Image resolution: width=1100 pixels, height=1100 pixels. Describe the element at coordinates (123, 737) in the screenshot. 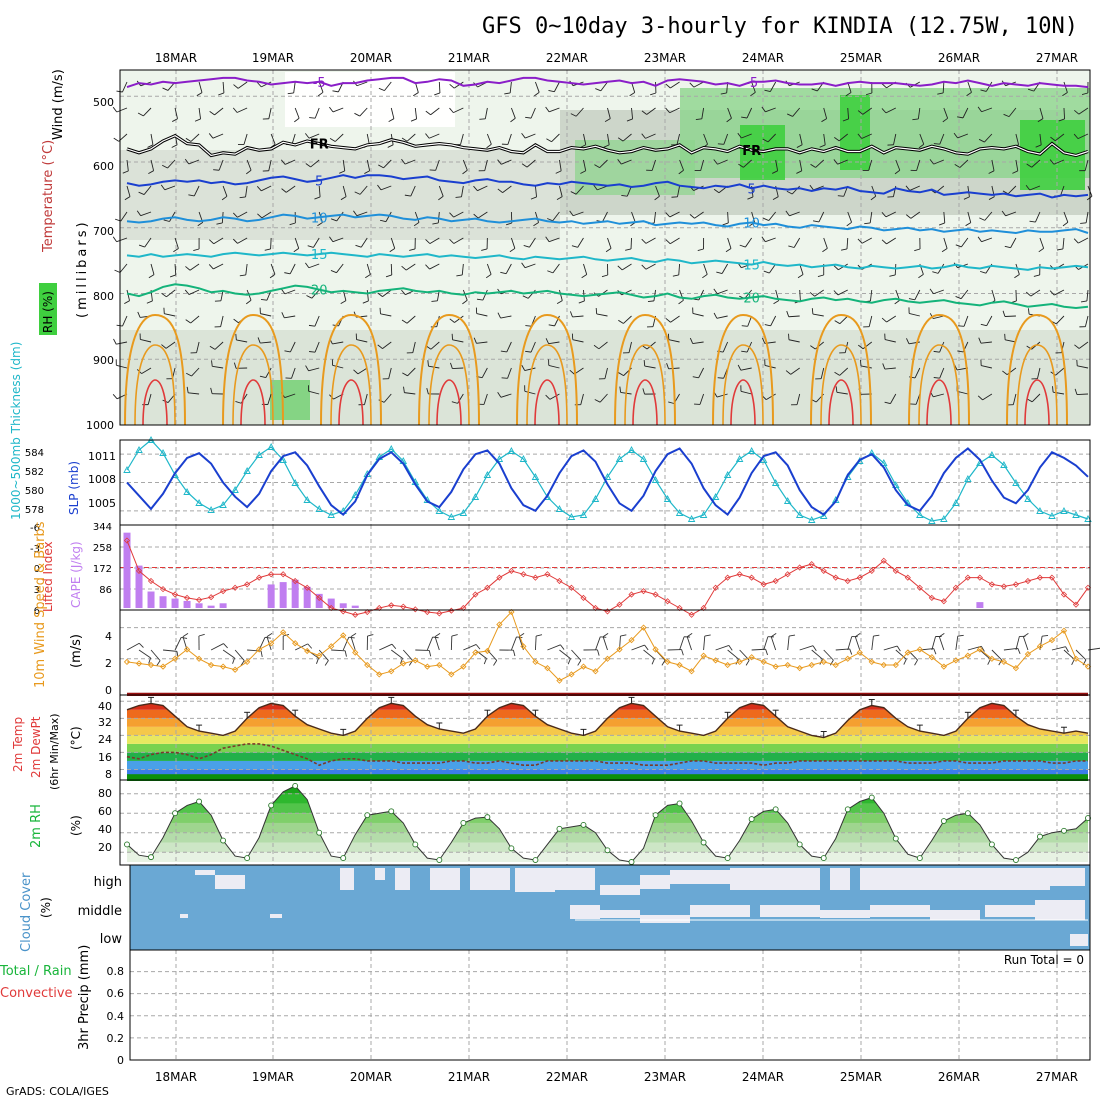

I see `temperature-left-margin` at that location.